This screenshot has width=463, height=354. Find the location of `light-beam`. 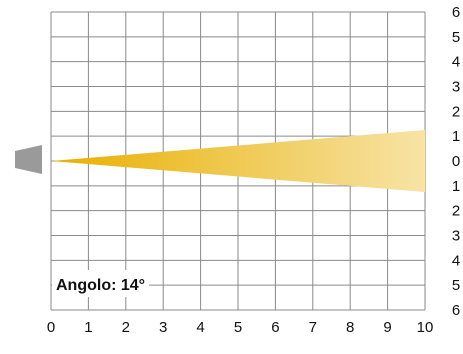

light-beam is located at coordinates (238, 161).